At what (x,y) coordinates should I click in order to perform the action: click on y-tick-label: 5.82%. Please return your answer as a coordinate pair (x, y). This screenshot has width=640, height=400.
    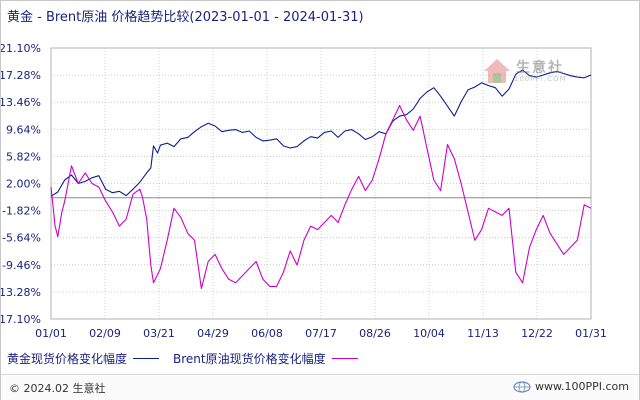
    Looking at the image, I should click on (23, 156).